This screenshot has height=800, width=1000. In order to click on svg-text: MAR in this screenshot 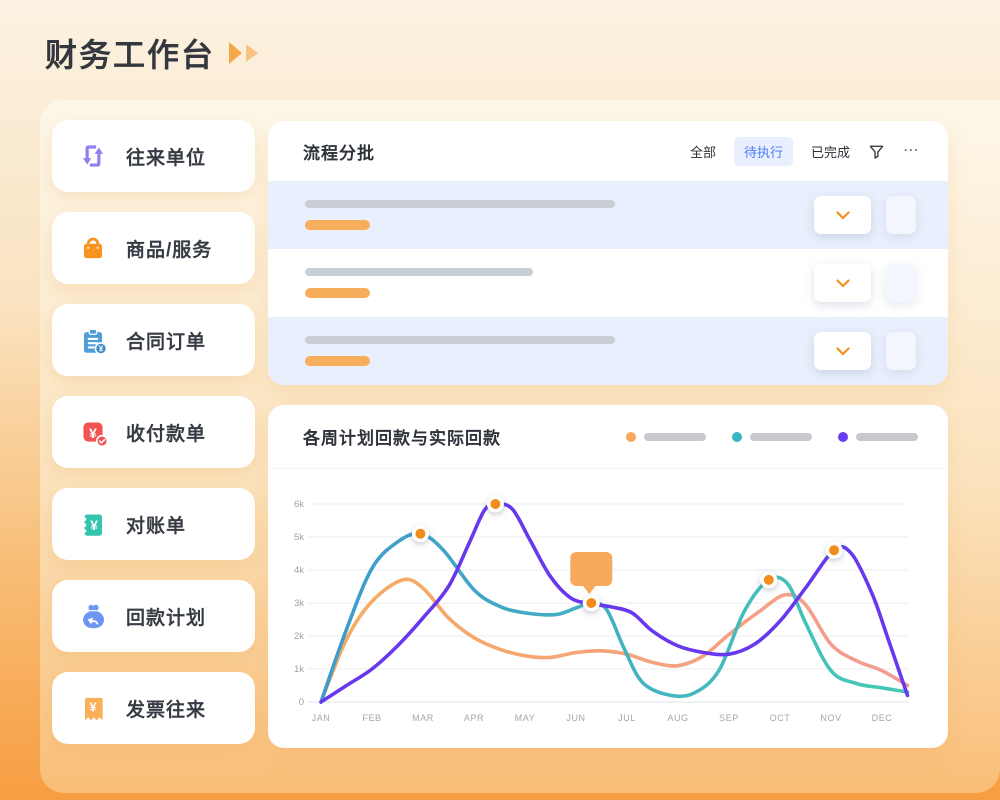, I will do `click(423, 718)`.